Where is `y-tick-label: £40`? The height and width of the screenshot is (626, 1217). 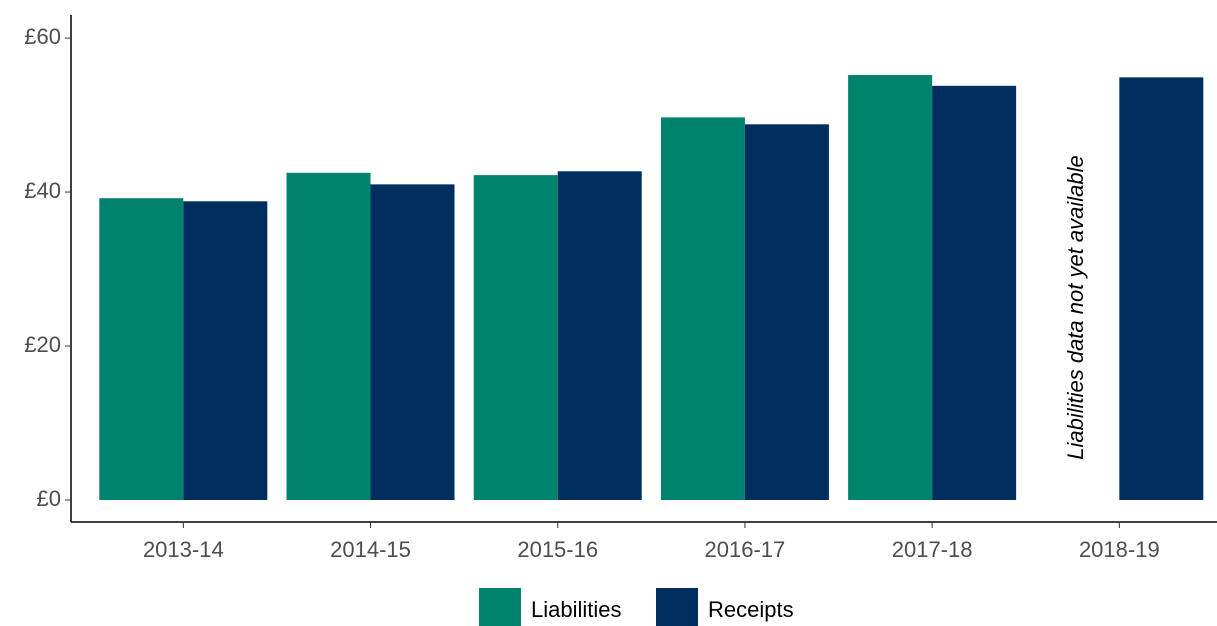
y-tick-label: £40 is located at coordinates (42, 190).